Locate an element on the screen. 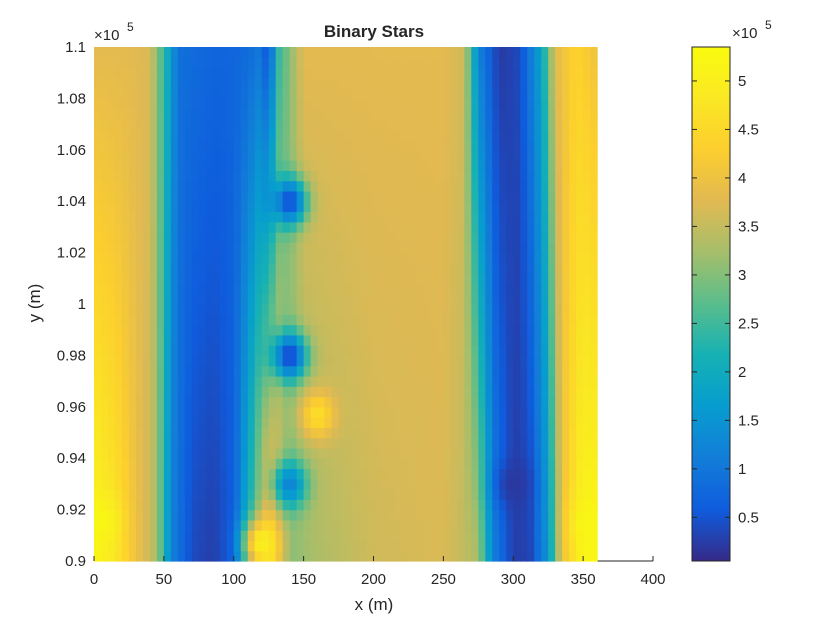 This screenshot has height=630, width=840. y-axis-label: y (m) is located at coordinates (34, 303).